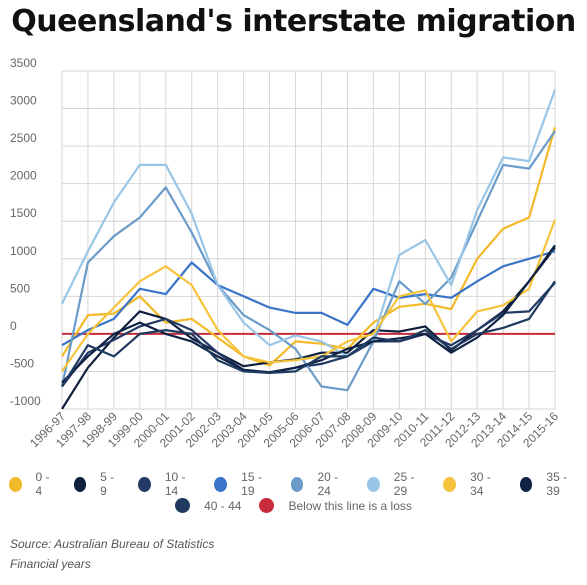 This screenshot has height=585, width=587. I want to click on legend-item: 20 - 24, so click(319, 484).